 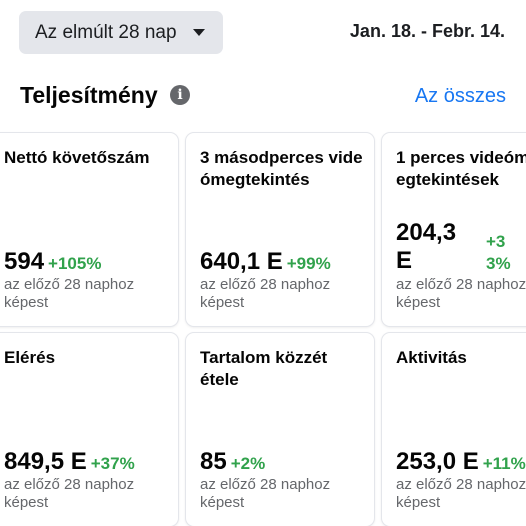 What do you see at coordinates (24, 261) in the screenshot?
I see `metric-value: 594` at bounding box center [24, 261].